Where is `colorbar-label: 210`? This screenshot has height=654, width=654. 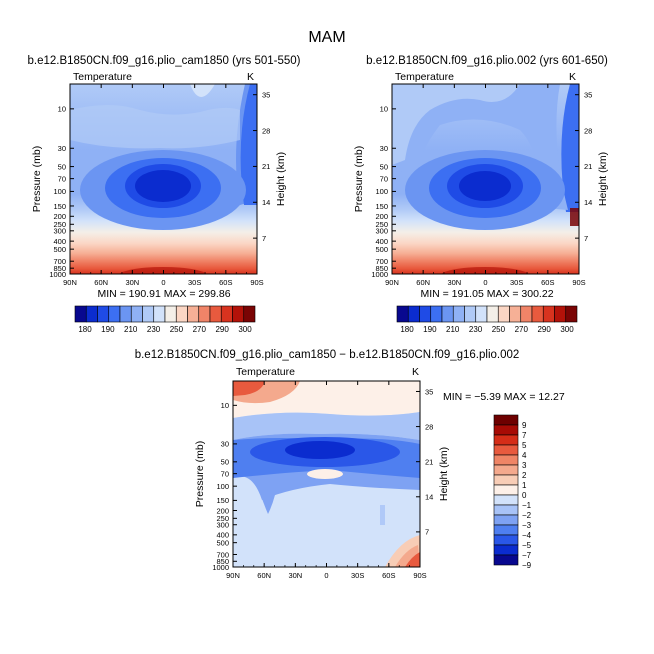 colorbar-label: 210 is located at coordinates (131, 329).